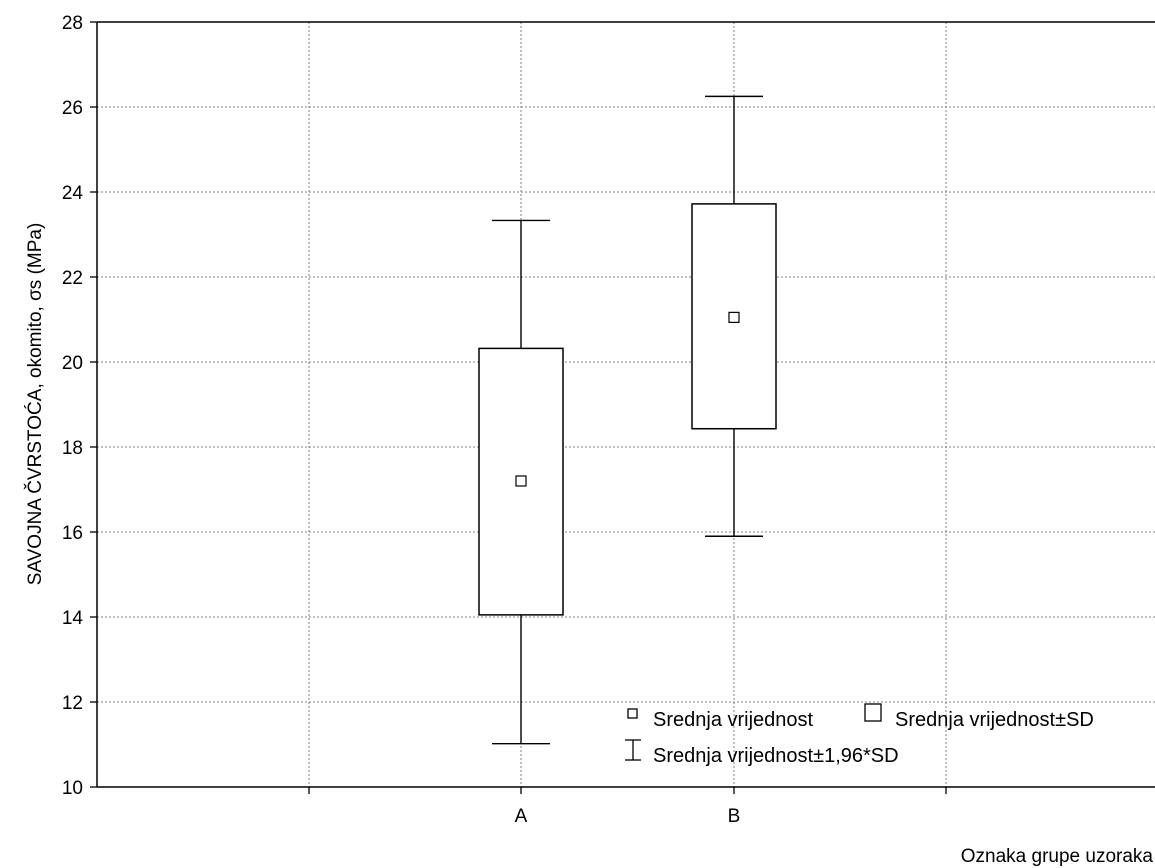 The width and height of the screenshot is (1155, 868). What do you see at coordinates (72, 108) in the screenshot?
I see `y-tick-label: 26` at bounding box center [72, 108].